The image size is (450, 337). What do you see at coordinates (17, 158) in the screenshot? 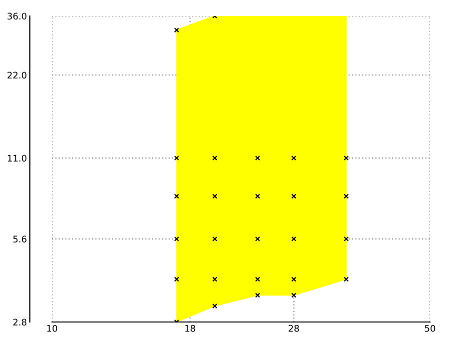
I see `y-tick-label: 11.0` at bounding box center [17, 158].